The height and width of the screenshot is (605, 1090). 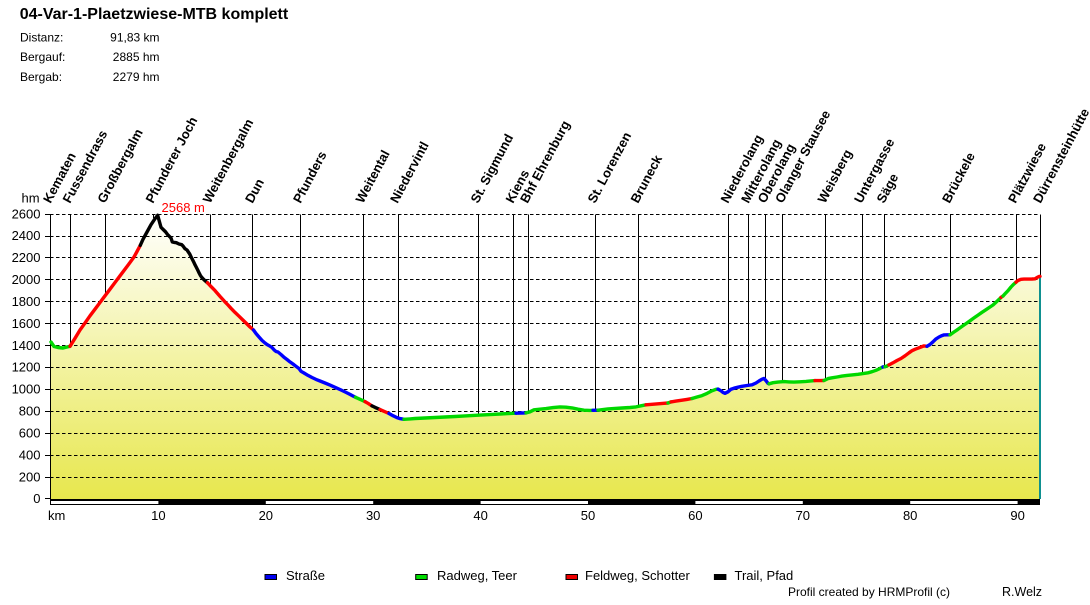 I want to click on svg-text: Weitental, so click(x=372, y=177).